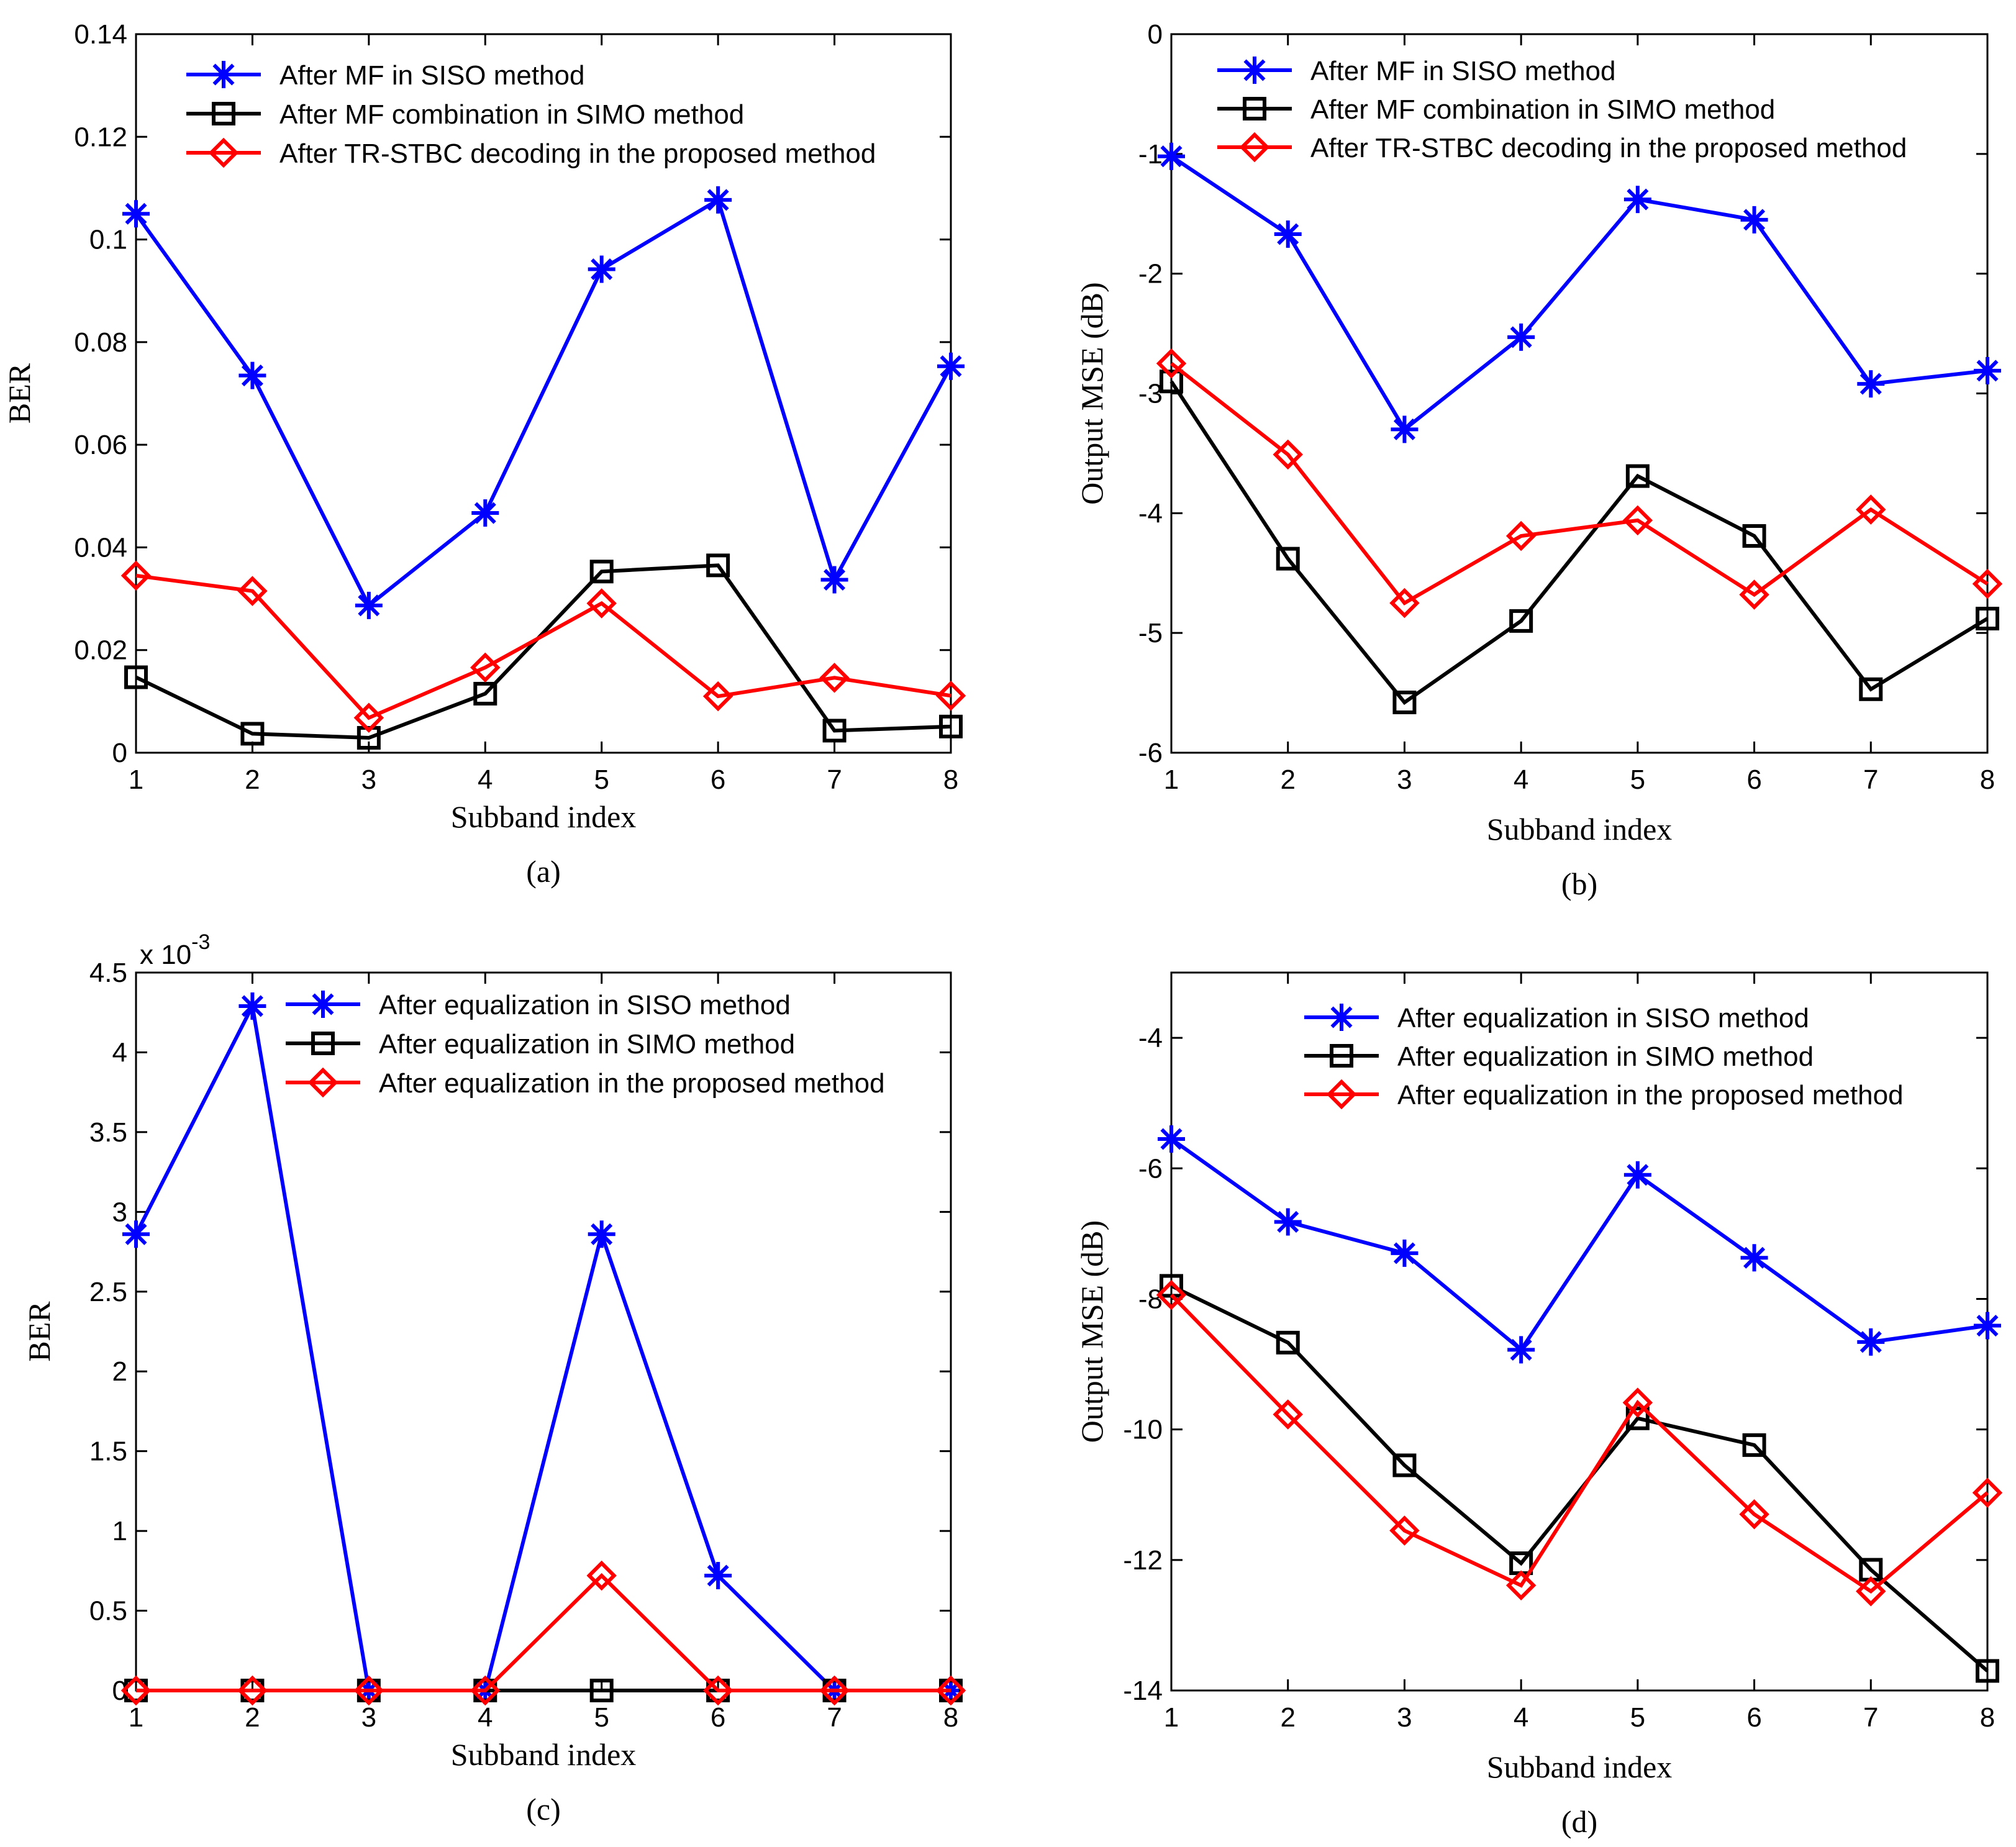  I want to click on y-tick-label: -5, so click(1150, 633).